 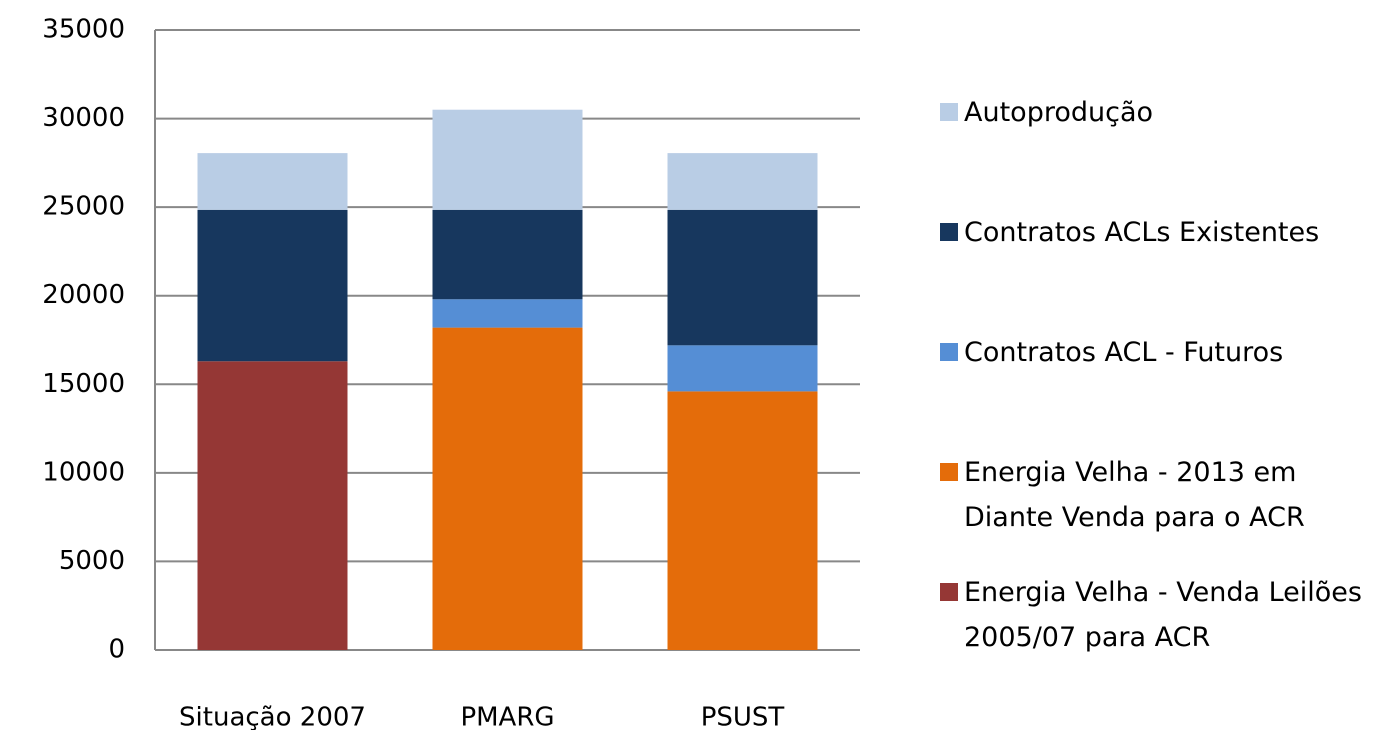 I want to click on y-tick-label: 30000, so click(x=83, y=118).